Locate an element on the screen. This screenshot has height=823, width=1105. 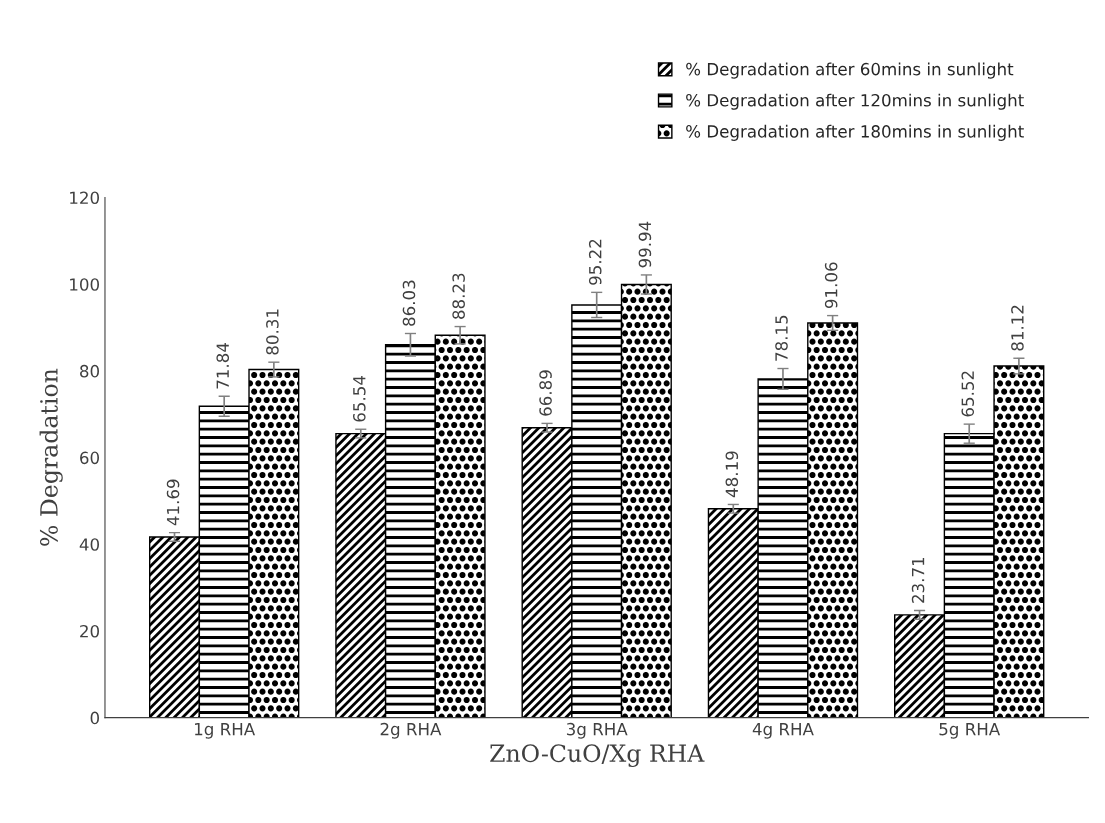
x-tick-label: 5g RHA is located at coordinates (970, 731).